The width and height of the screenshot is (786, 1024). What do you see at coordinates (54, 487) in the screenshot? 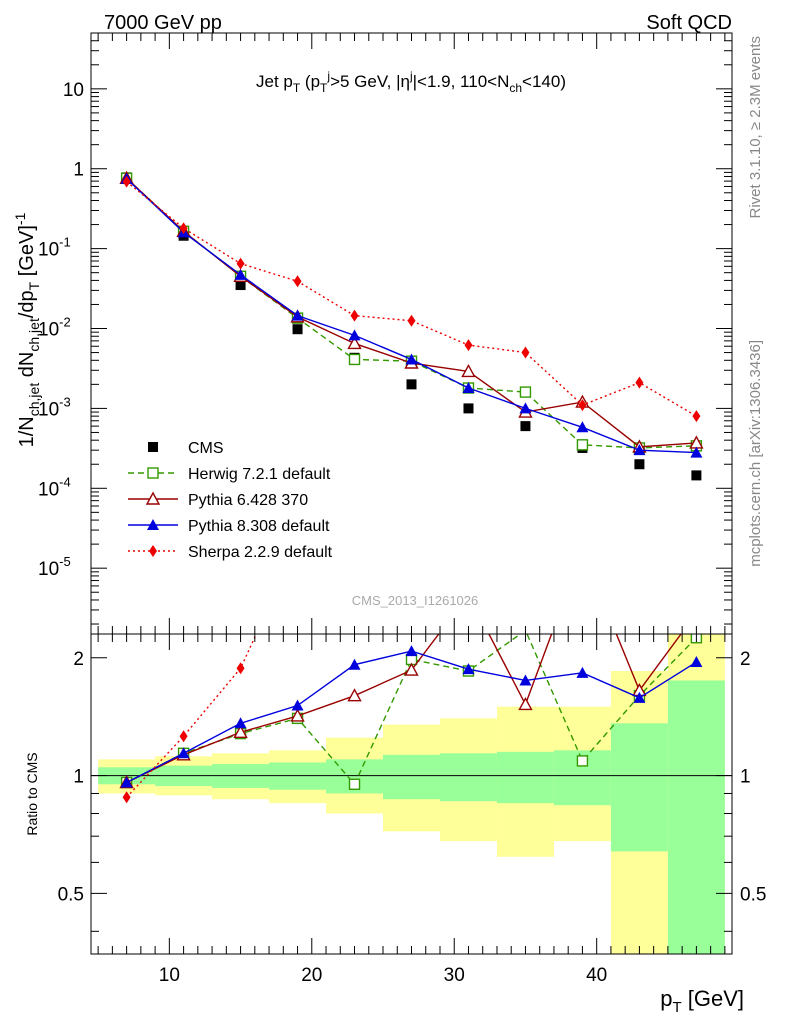
I see `y-tick-label: 10⁻⁴` at bounding box center [54, 487].